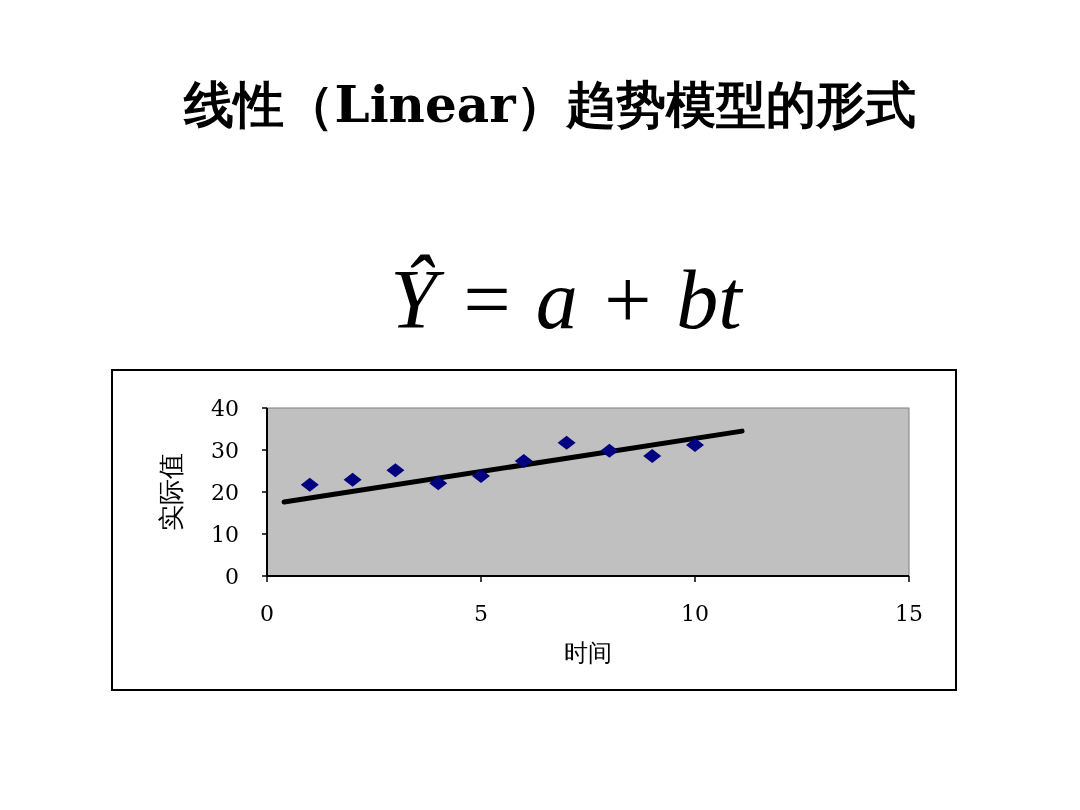  Describe the element at coordinates (588, 653) in the screenshot. I see `x-axis-title: 时间` at that location.